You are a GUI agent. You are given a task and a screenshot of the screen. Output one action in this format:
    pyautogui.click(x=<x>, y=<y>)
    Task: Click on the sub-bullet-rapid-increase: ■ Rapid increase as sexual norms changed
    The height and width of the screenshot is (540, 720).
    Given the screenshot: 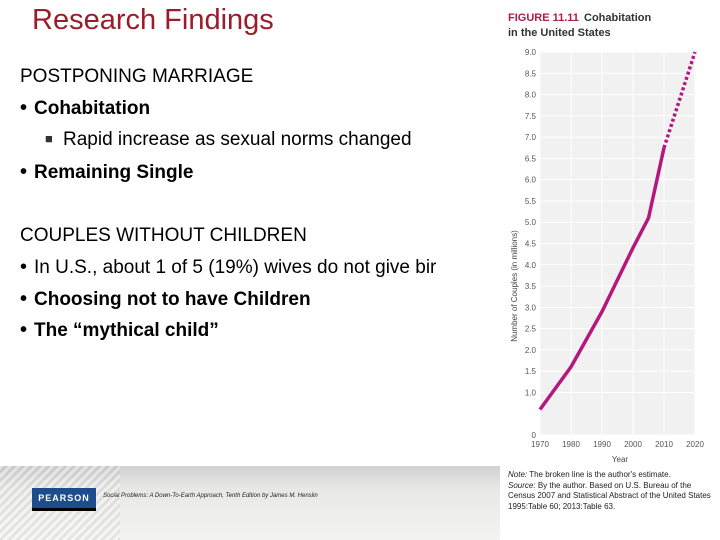 What is the action you would take?
    pyautogui.click(x=228, y=140)
    